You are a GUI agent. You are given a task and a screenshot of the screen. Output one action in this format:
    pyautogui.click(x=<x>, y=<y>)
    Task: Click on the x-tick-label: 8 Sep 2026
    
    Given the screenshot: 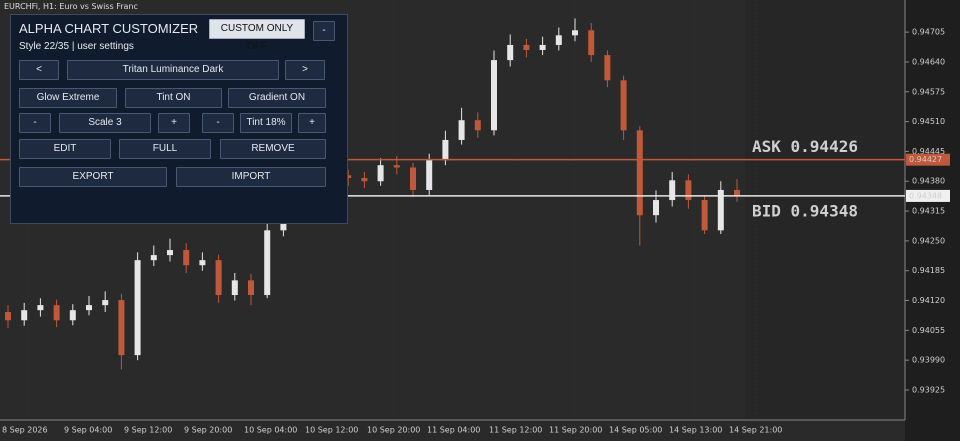 What is the action you would take?
    pyautogui.click(x=25, y=430)
    